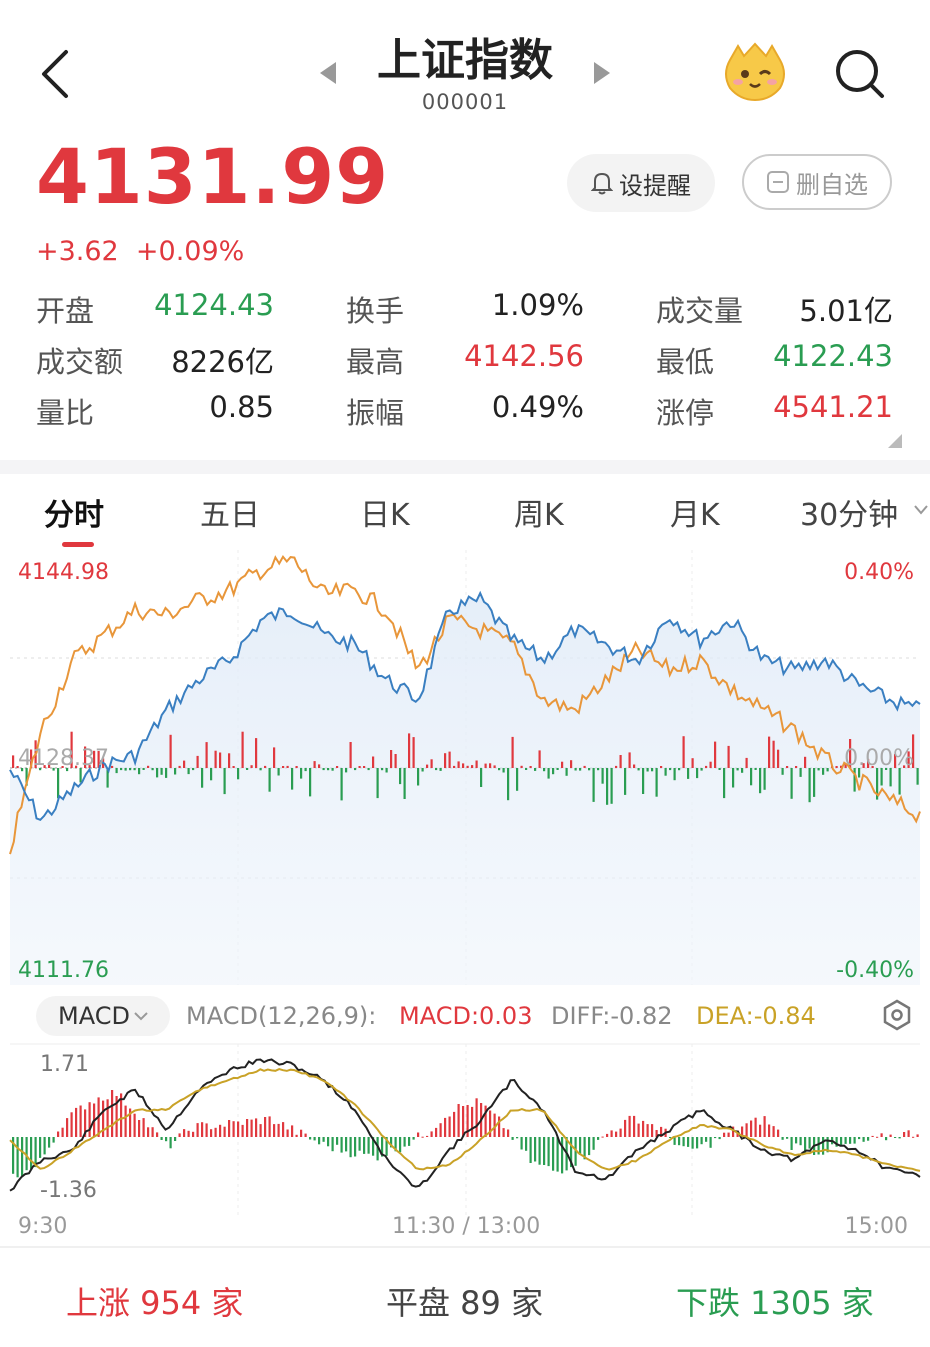 Image resolution: width=930 pixels, height=1347 pixels. Describe the element at coordinates (465, 1303) in the screenshot. I see `unchanged-count: 平盘 89 家` at that location.